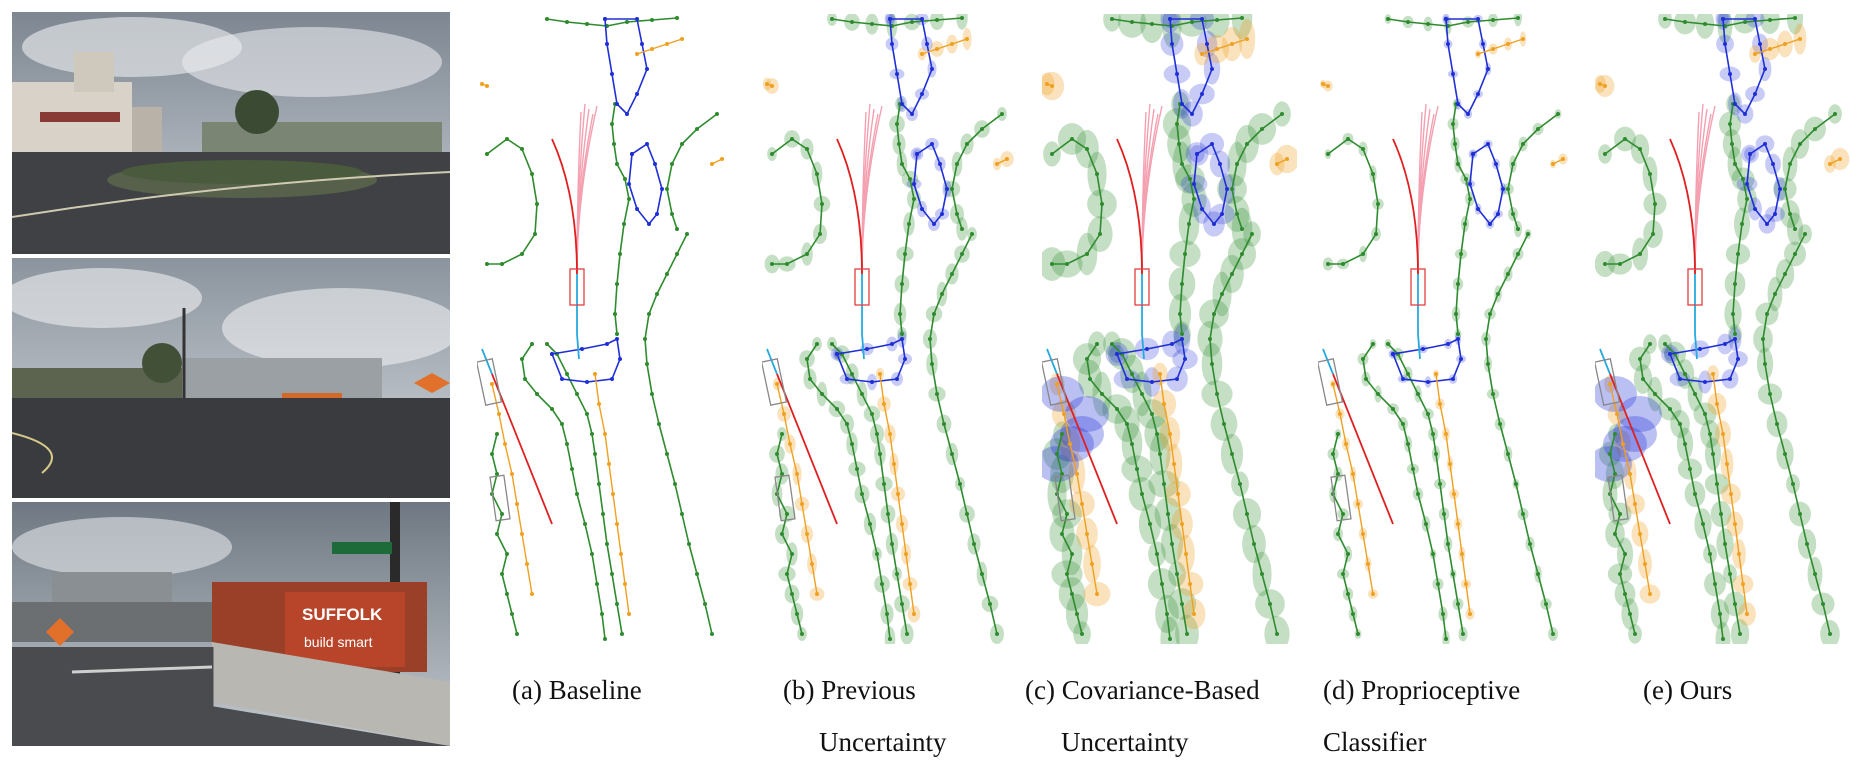 This screenshot has height=768, width=1850. What do you see at coordinates (1172, 31) in the screenshot?
I see `uncertainty-ellipse` at bounding box center [1172, 31].